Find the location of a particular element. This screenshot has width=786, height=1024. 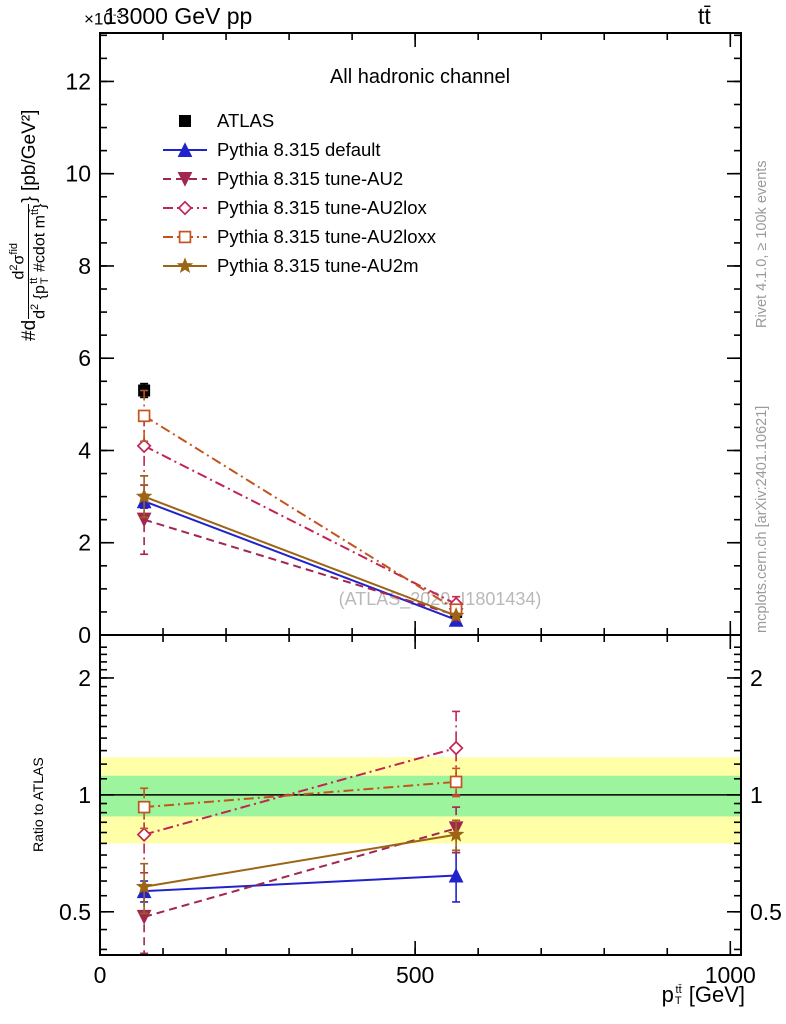

legend-label: Pythia 8.315 default is located at coordinates (299, 149).